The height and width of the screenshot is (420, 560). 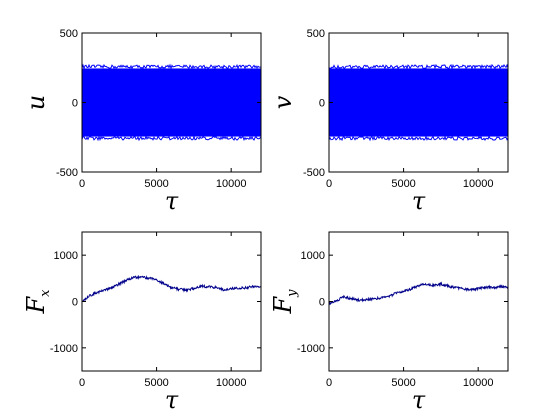 I want to click on y-axis-label: Fx, so click(x=37, y=302).